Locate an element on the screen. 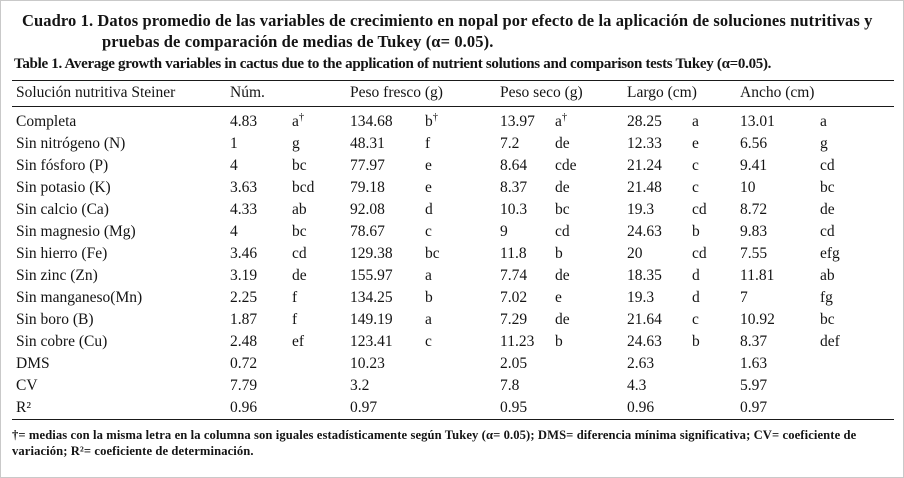  row-label: Sin potasio (K) is located at coordinates (63, 188).